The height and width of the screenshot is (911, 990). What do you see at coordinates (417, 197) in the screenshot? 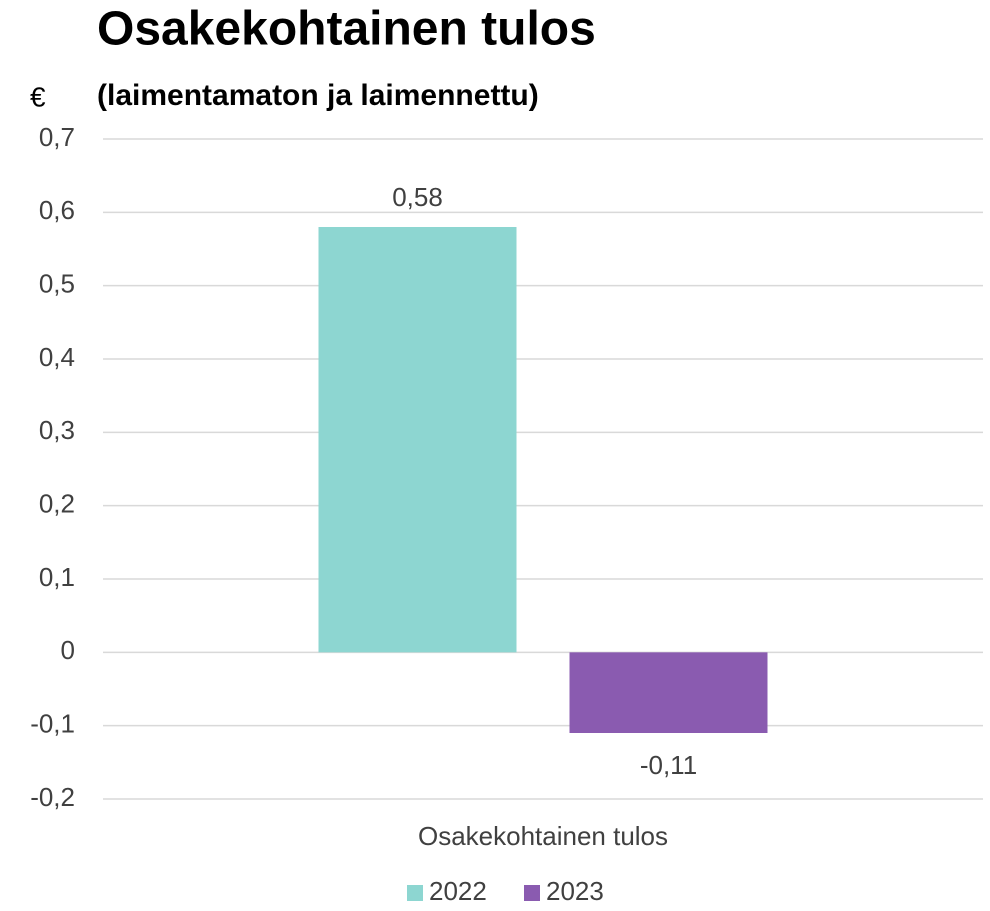
I see `value-label: 0,58` at bounding box center [417, 197].